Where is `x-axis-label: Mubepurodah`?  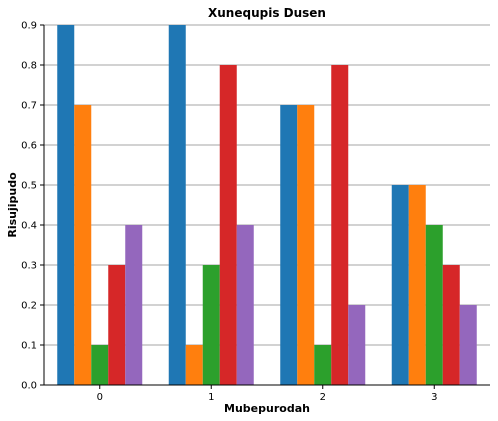 x-axis-label: Mubepurodah is located at coordinates (267, 408).